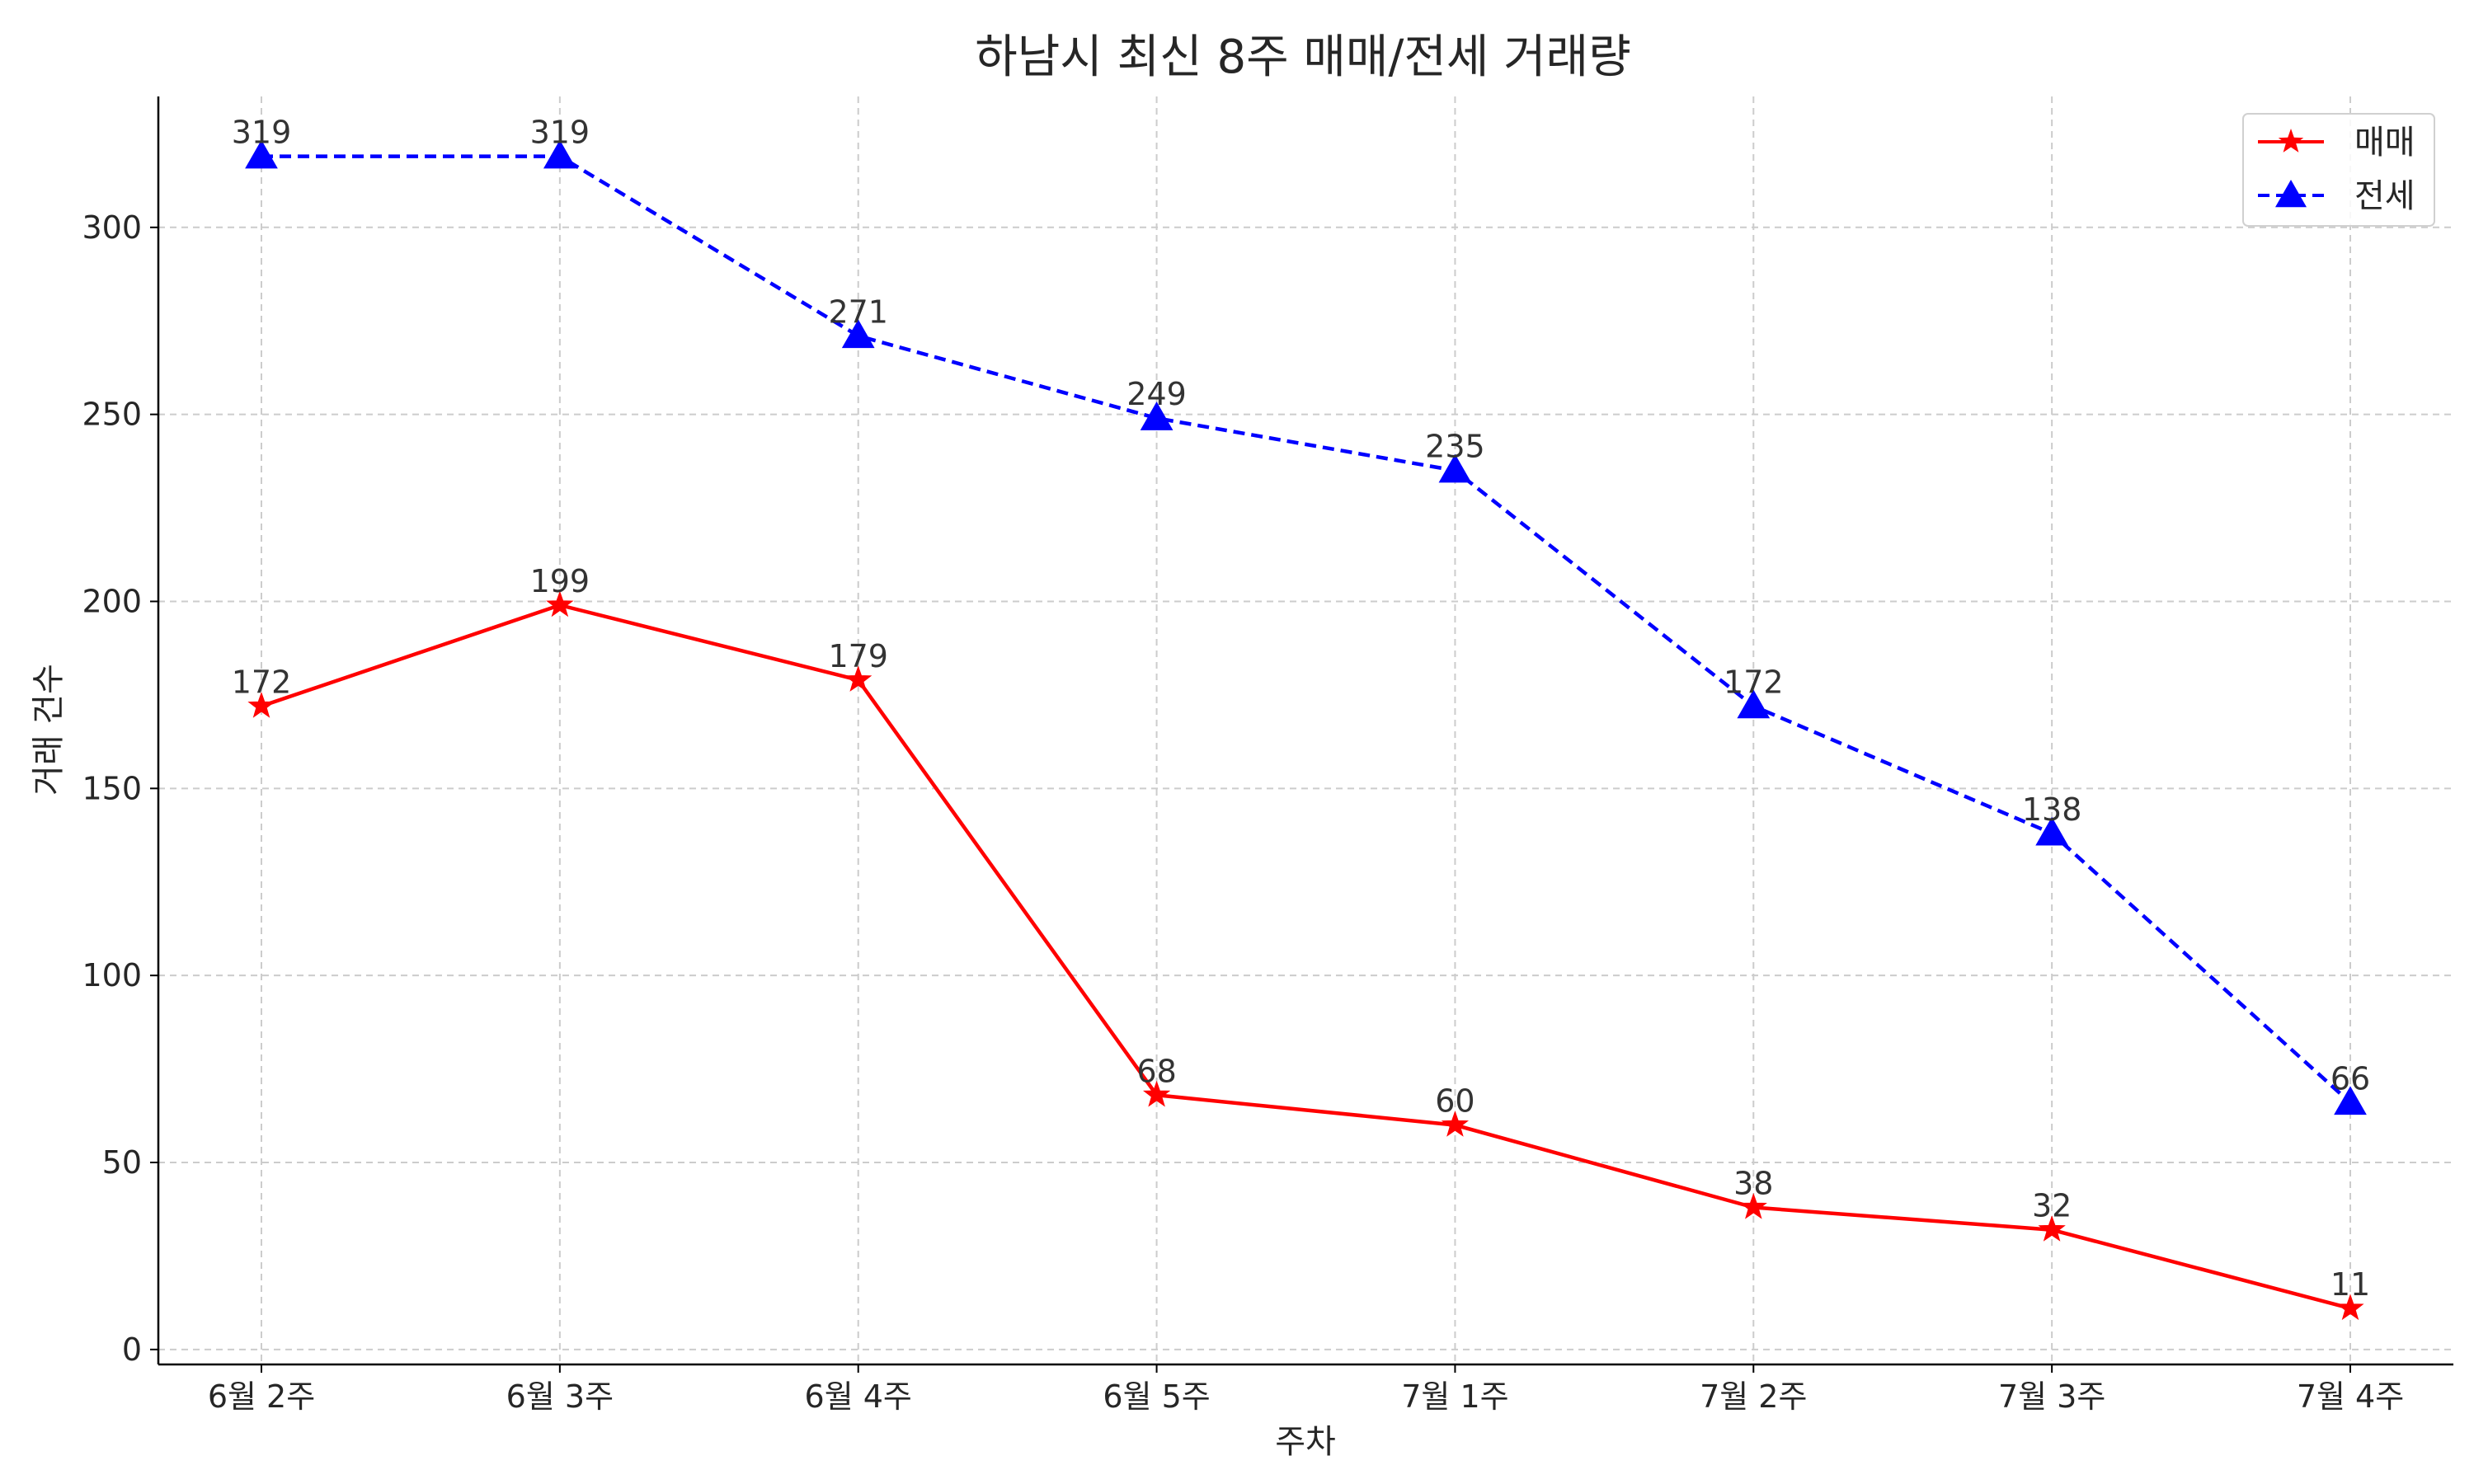  I want to click on data-label: 235, so click(1455, 447).